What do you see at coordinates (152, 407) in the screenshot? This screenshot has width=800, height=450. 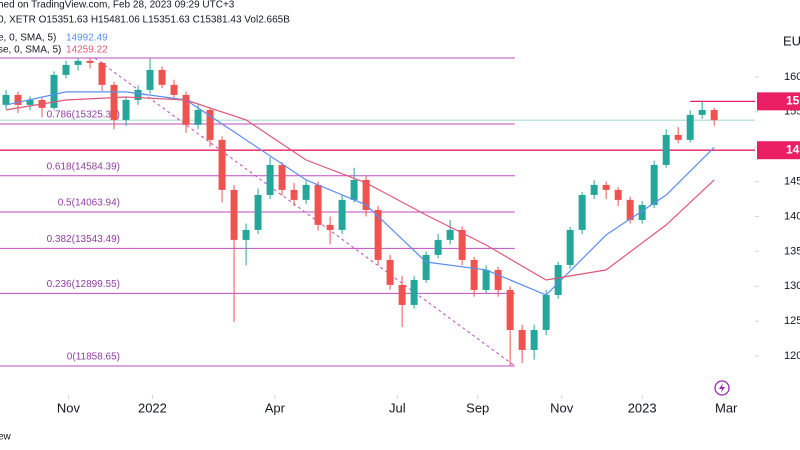 I see `x-tick-label: 2022` at bounding box center [152, 407].